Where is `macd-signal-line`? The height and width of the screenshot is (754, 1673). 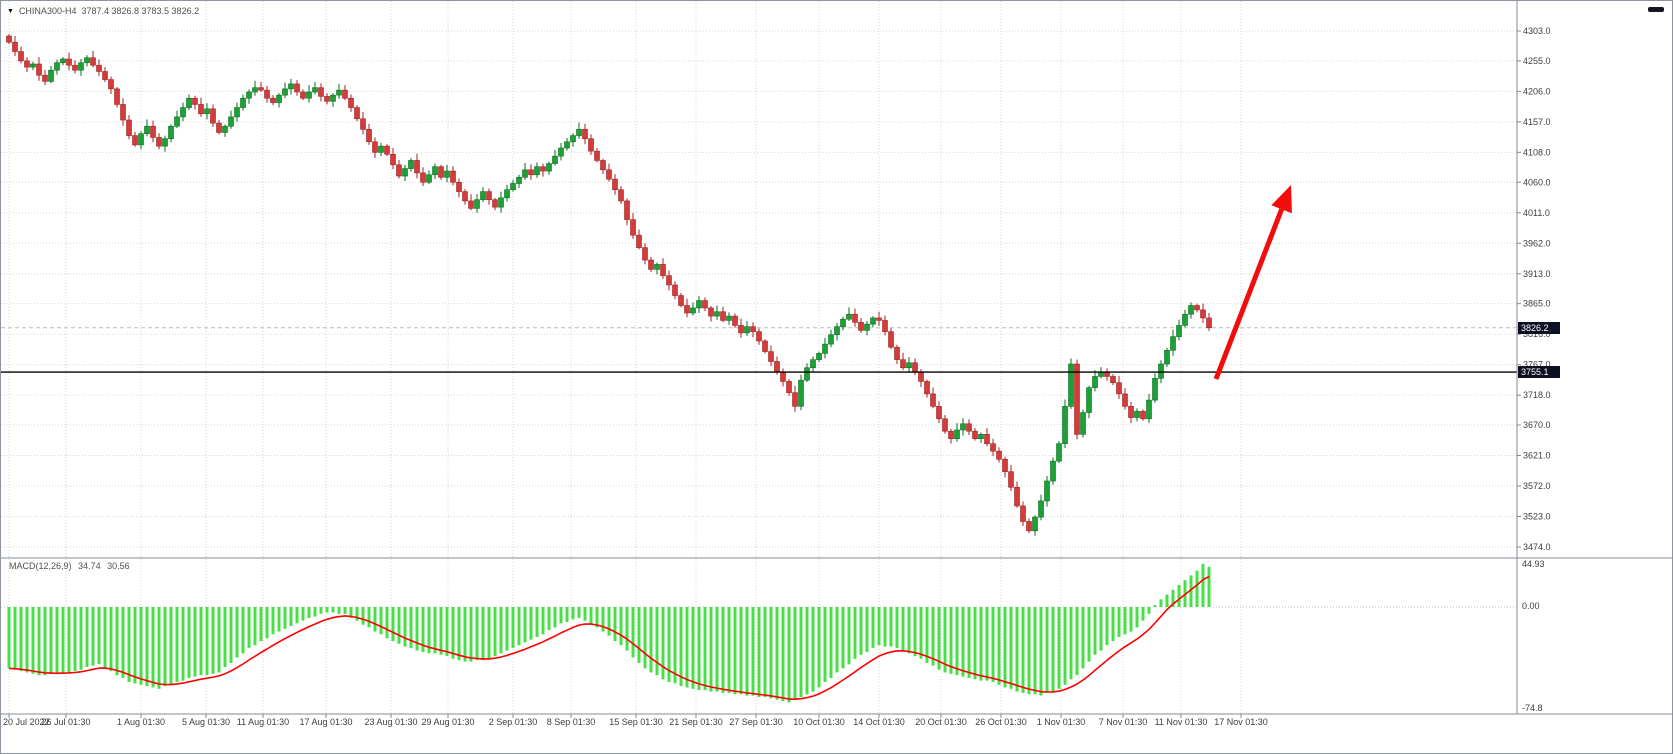
macd-signal-line is located at coordinates (609, 638).